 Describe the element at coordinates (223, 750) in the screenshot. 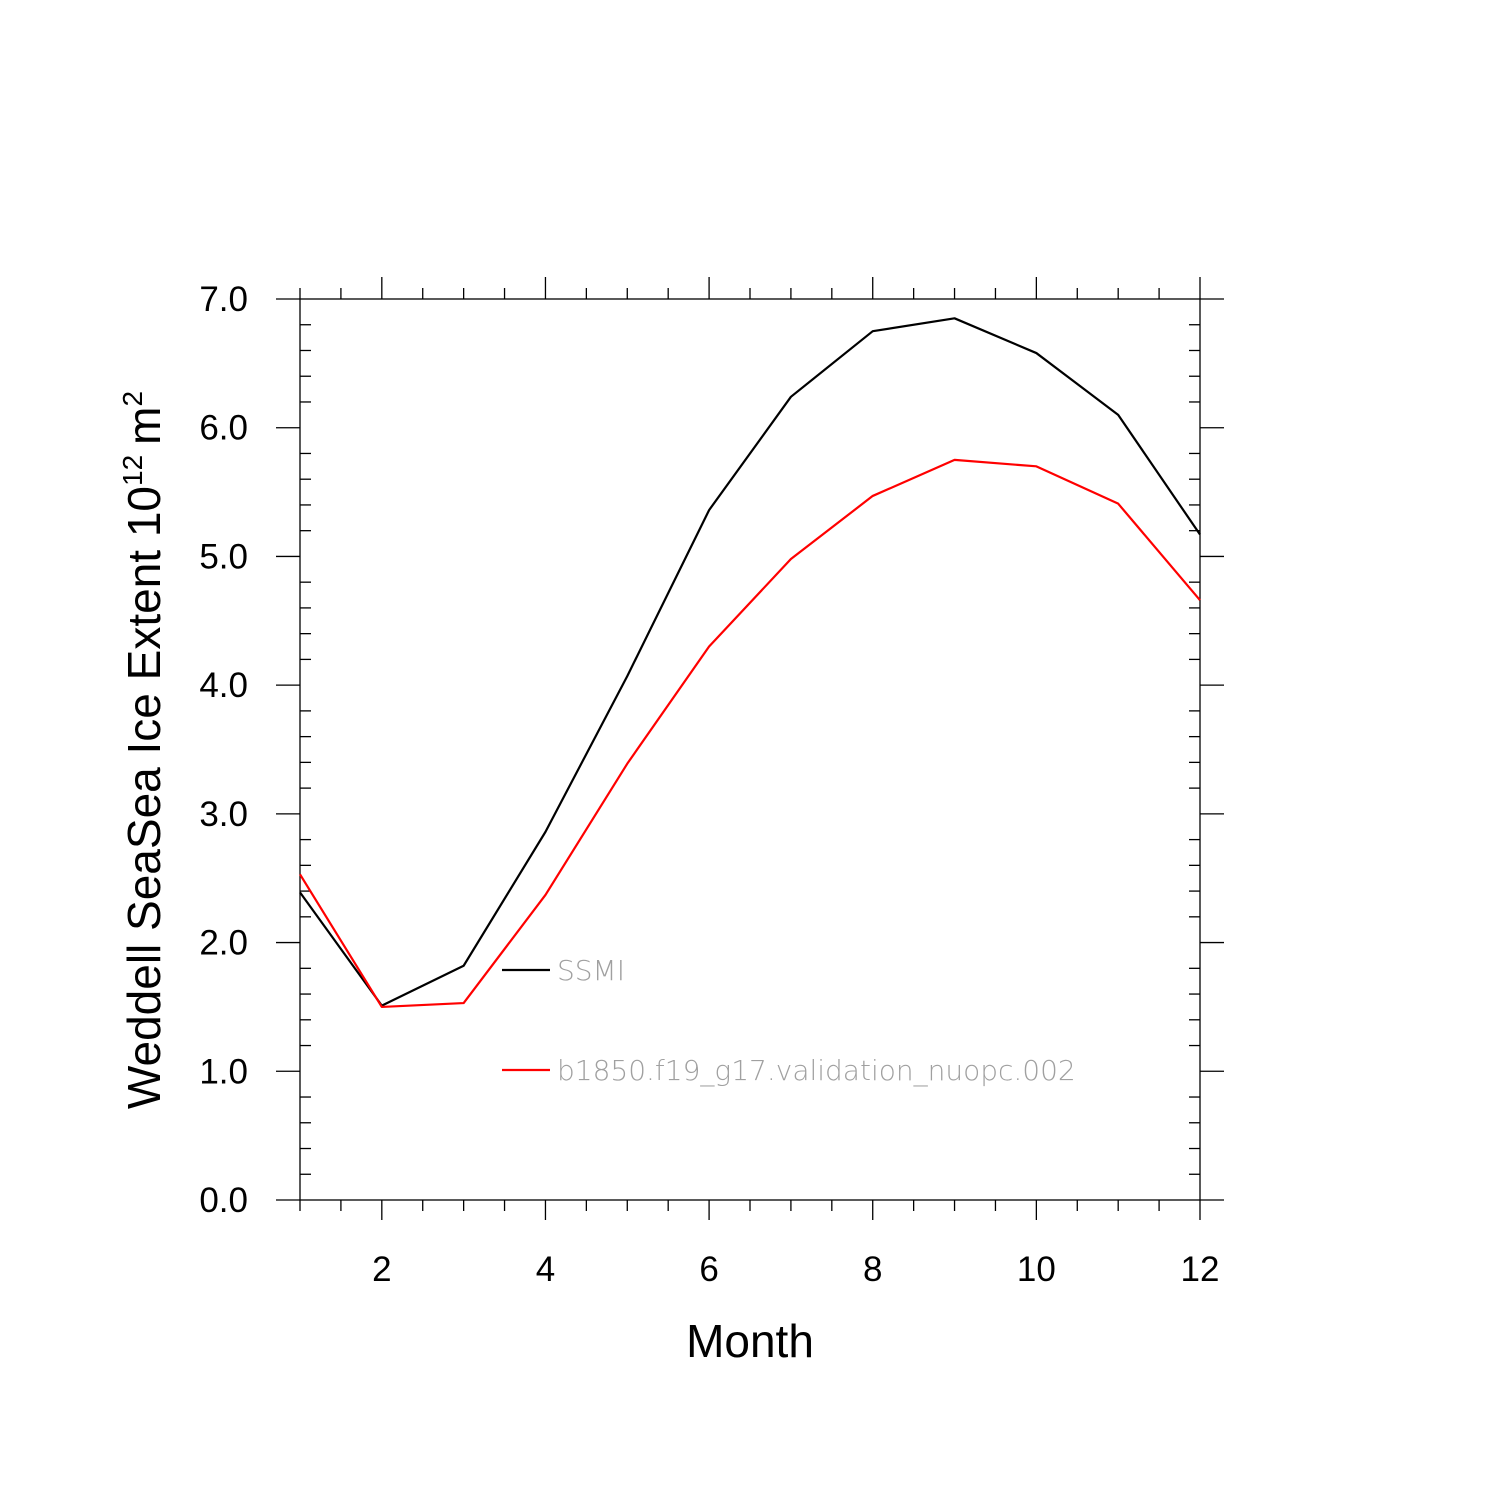

I see `y-tick-labels: 0.0 1.0 2.0 3.0 4.0 5.0 6.0 7.0` at that location.